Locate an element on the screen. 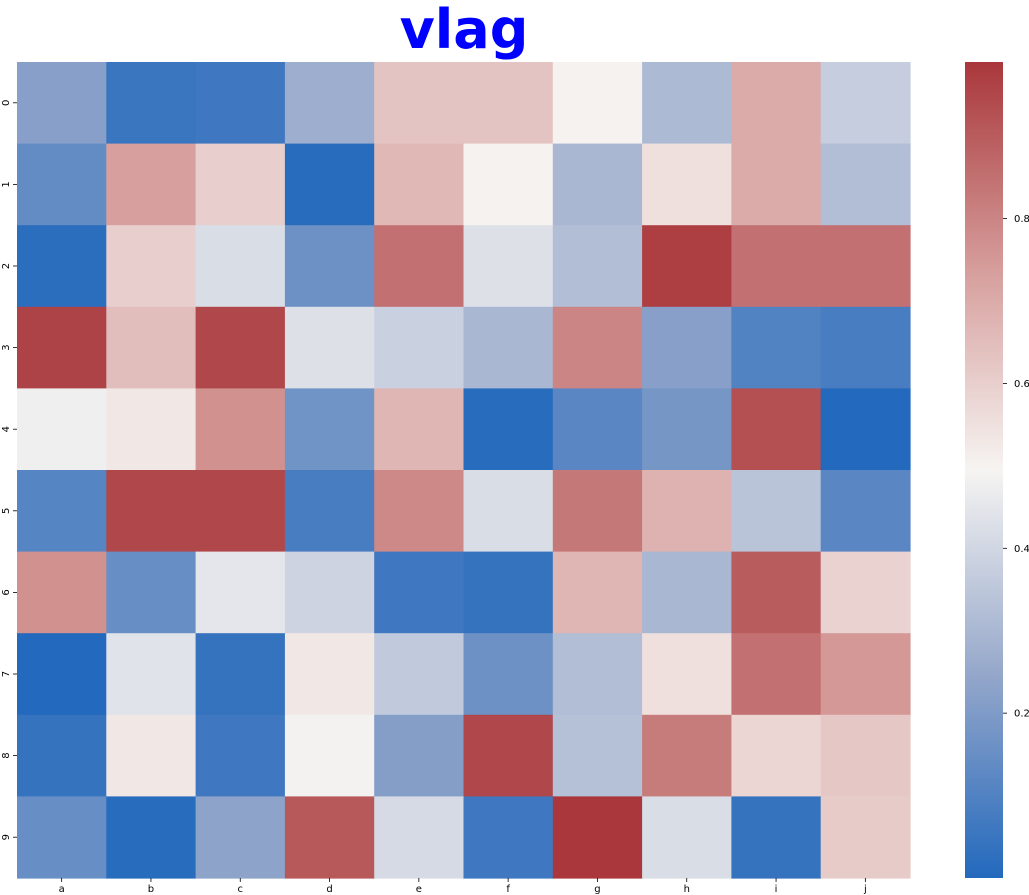 The width and height of the screenshot is (1029, 895). colorbar-tick-label: 0.2 is located at coordinates (1021, 714).